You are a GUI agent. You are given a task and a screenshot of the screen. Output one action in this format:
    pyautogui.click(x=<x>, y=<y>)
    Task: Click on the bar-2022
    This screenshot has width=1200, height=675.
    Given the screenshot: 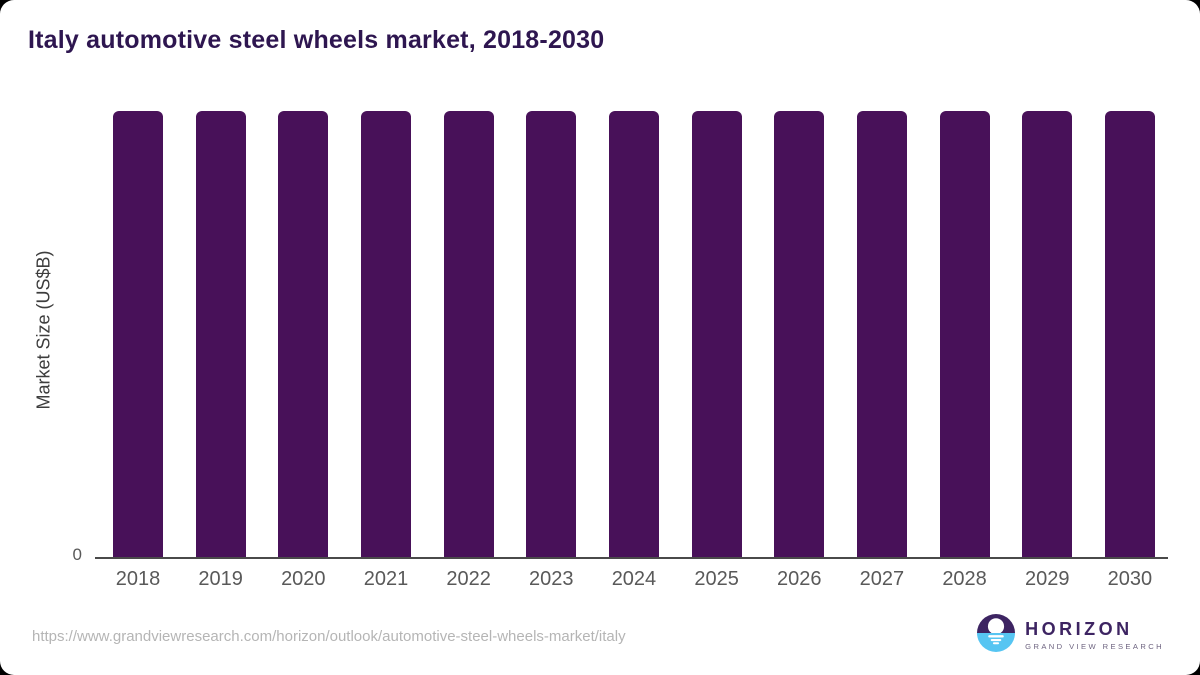 What is the action you would take?
    pyautogui.click(x=468, y=334)
    